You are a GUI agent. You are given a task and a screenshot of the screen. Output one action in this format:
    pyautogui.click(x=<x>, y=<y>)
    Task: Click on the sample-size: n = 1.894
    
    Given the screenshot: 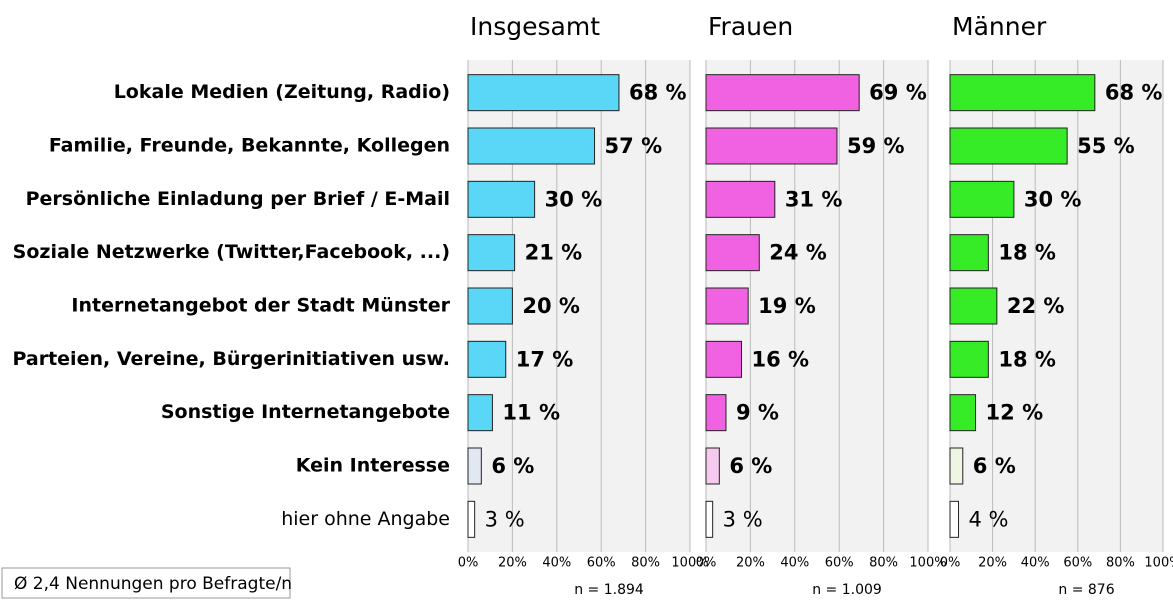 What is the action you would take?
    pyautogui.click(x=609, y=590)
    